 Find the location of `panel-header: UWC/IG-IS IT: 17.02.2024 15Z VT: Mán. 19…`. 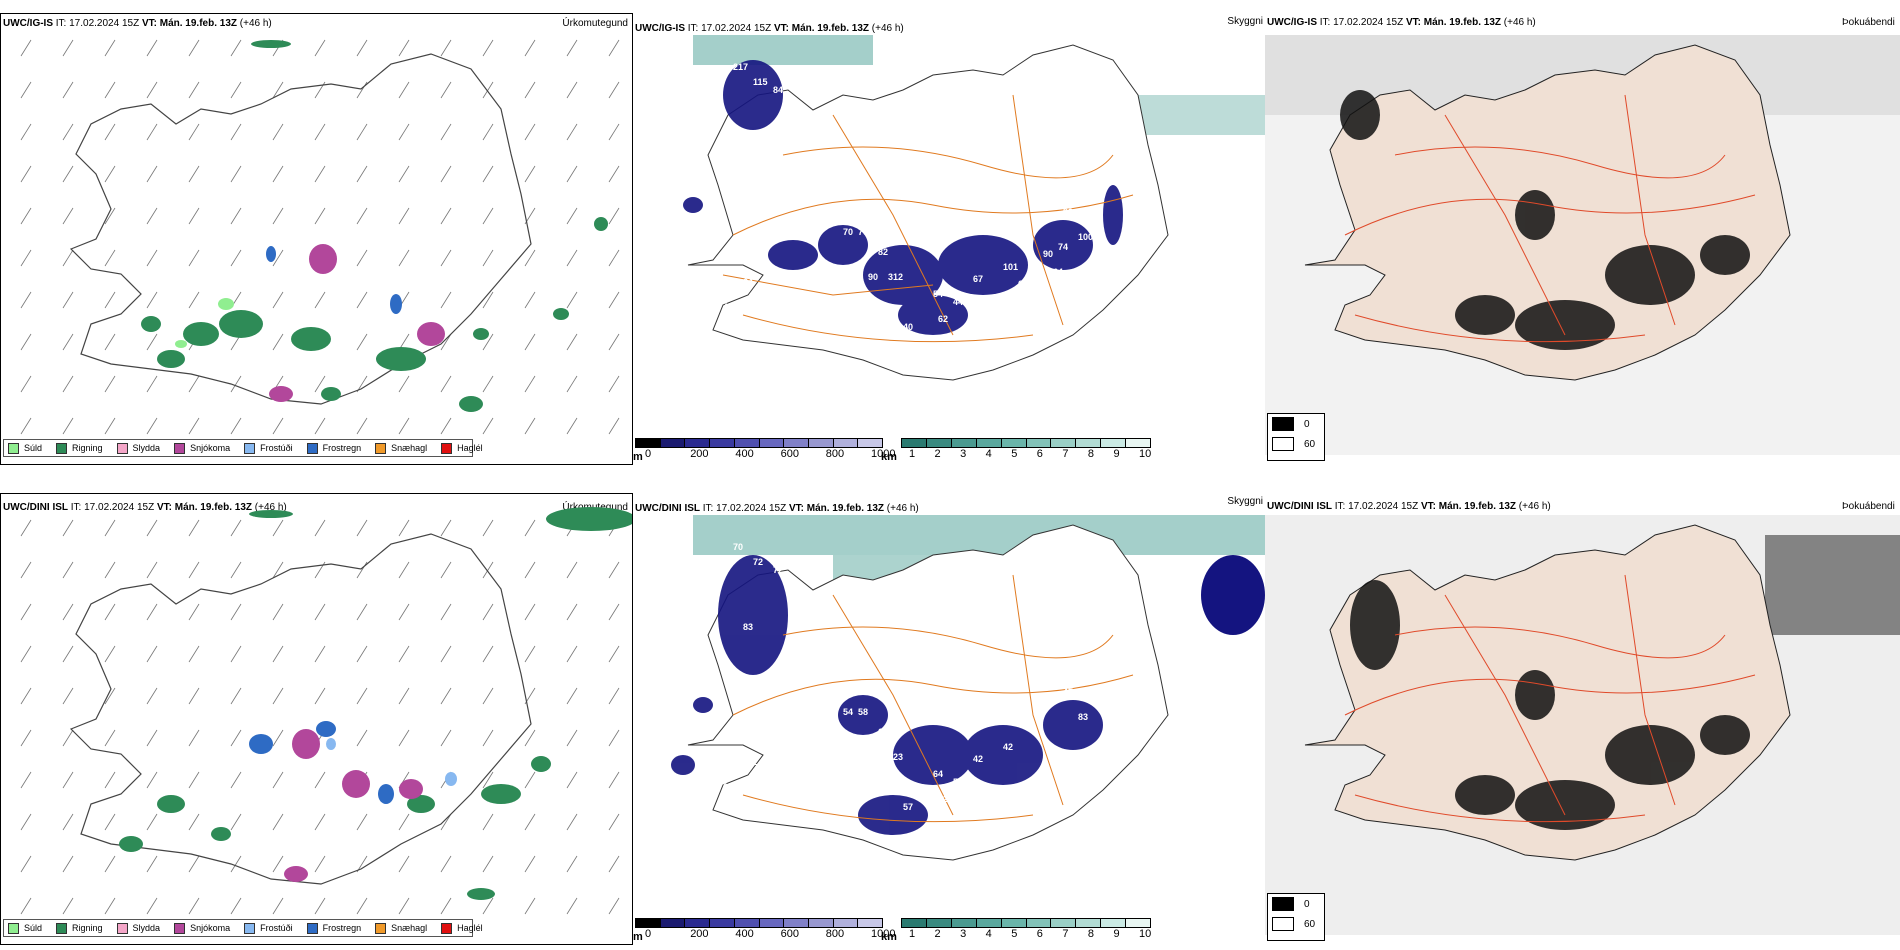

panel-header: UWC/IG-IS IT: 17.02.2024 15Z VT: Mán. 19… is located at coordinates (769, 28).